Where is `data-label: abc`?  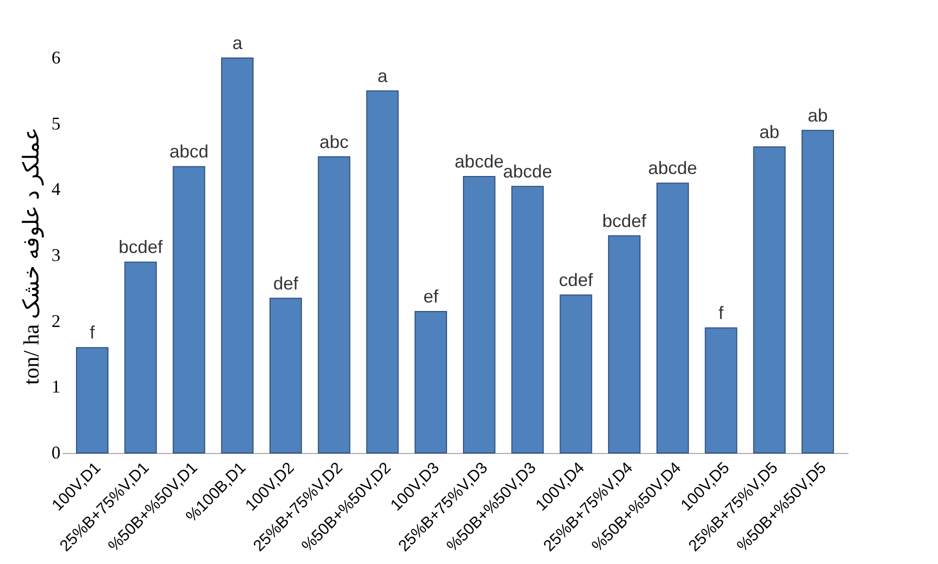 data-label: abc is located at coordinates (334, 142).